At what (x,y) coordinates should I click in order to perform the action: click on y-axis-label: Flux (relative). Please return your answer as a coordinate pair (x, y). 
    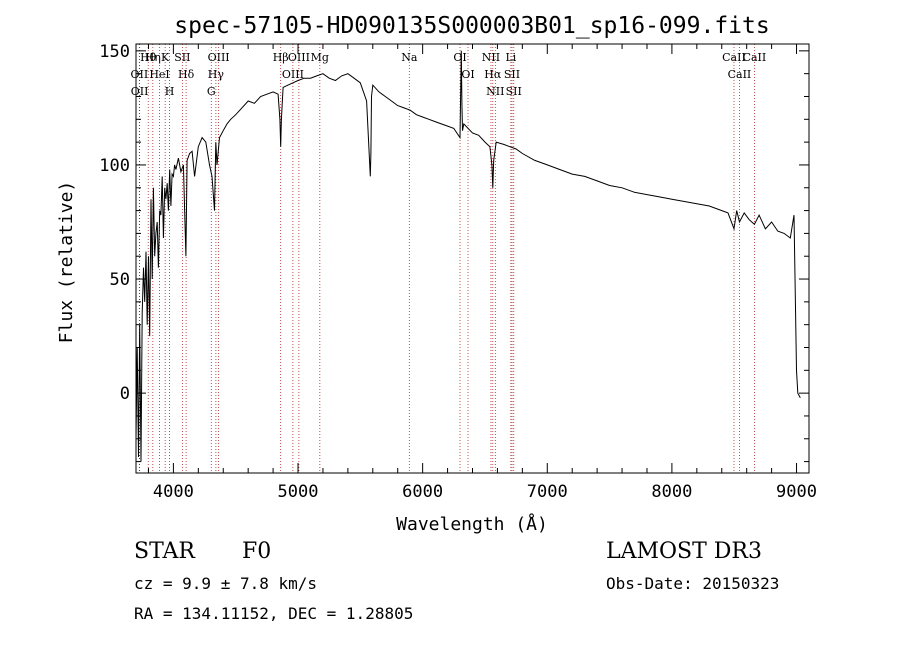
    Looking at the image, I should click on (66, 262).